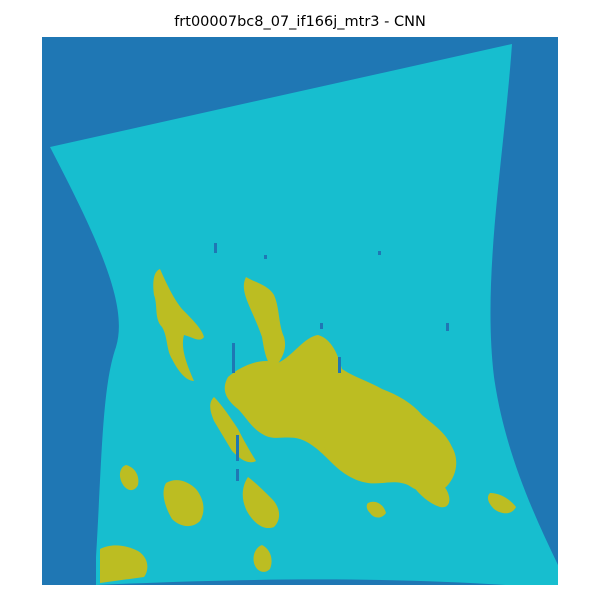 Image resolution: width=600 pixels, height=600 pixels. I want to click on patch-right, so click(501, 503).